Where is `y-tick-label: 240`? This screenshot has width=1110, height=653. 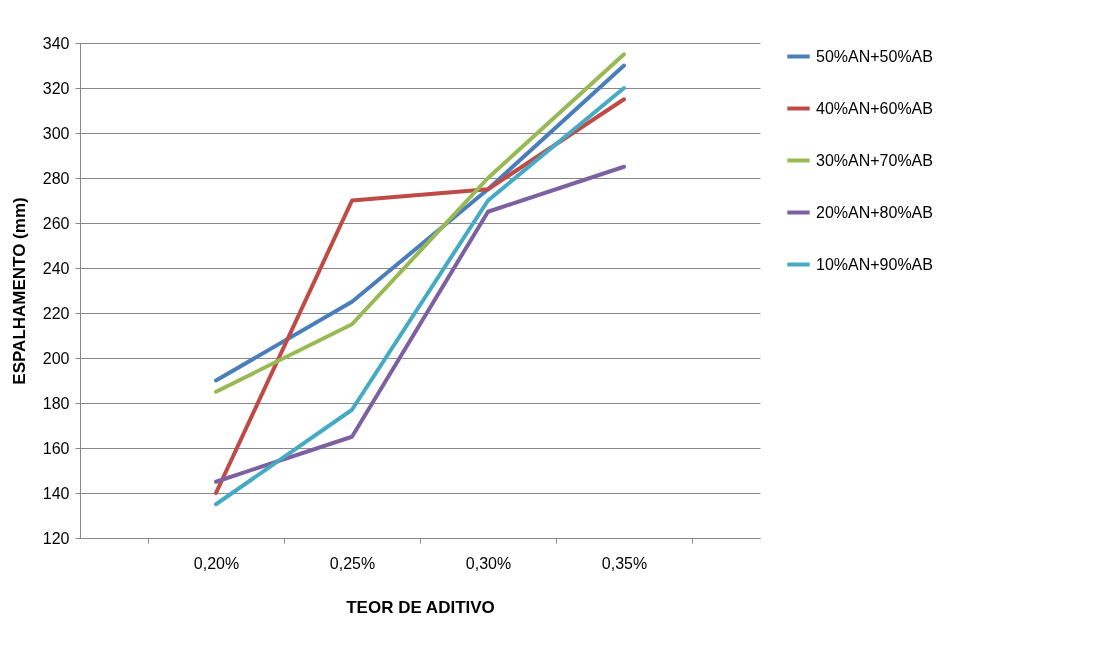
y-tick-label: 240 is located at coordinates (56, 268).